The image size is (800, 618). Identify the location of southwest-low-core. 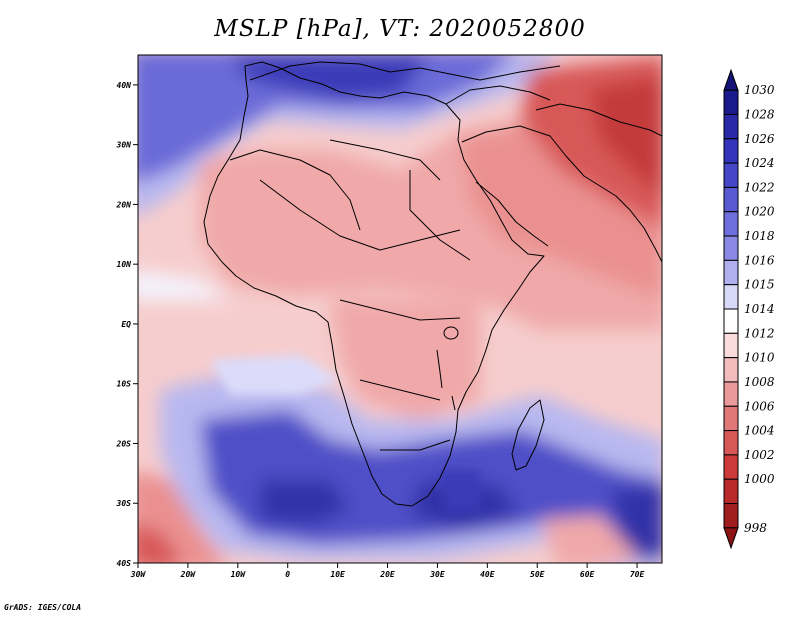
(159, 543).